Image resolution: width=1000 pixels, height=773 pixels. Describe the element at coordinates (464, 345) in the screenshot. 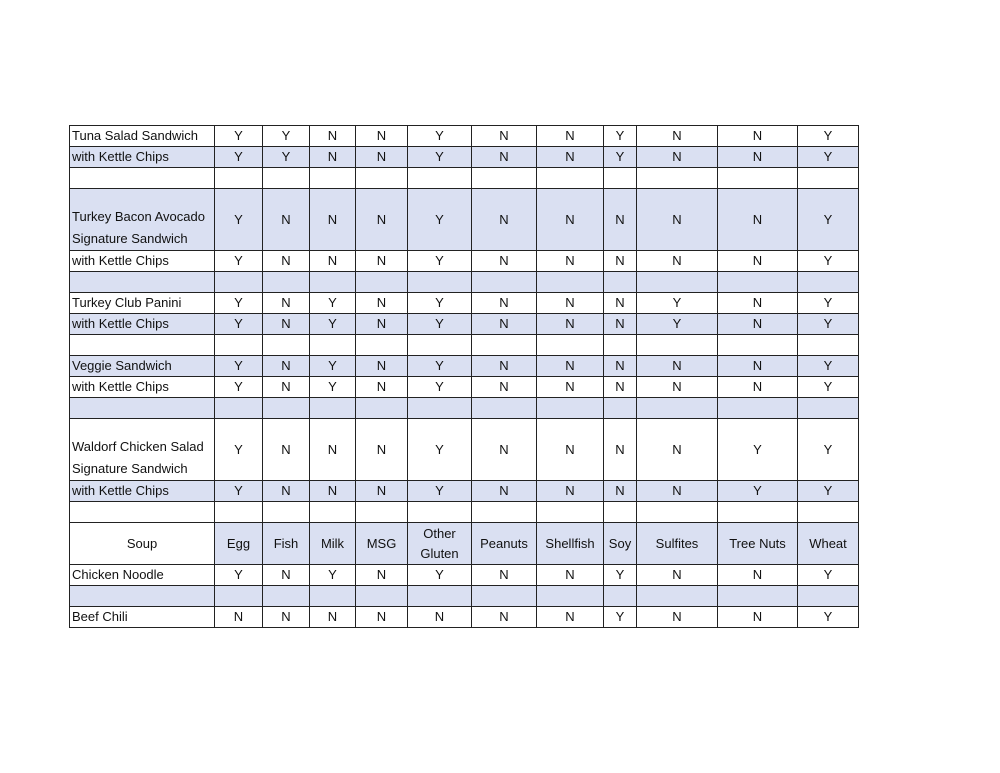

I see `spacer-row` at that location.